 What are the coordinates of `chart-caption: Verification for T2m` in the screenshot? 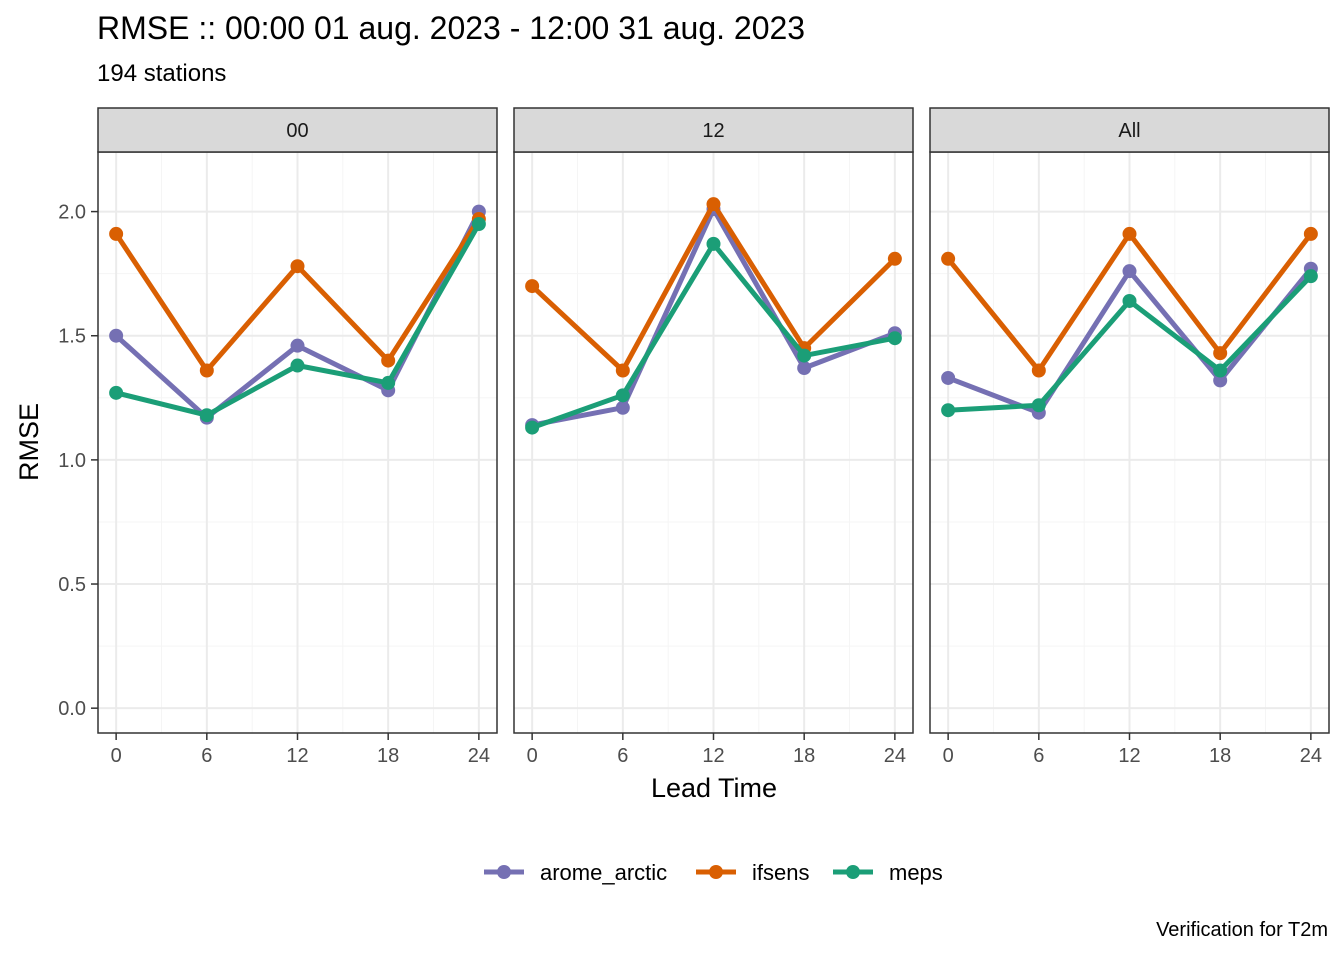 It's located at (1242, 930).